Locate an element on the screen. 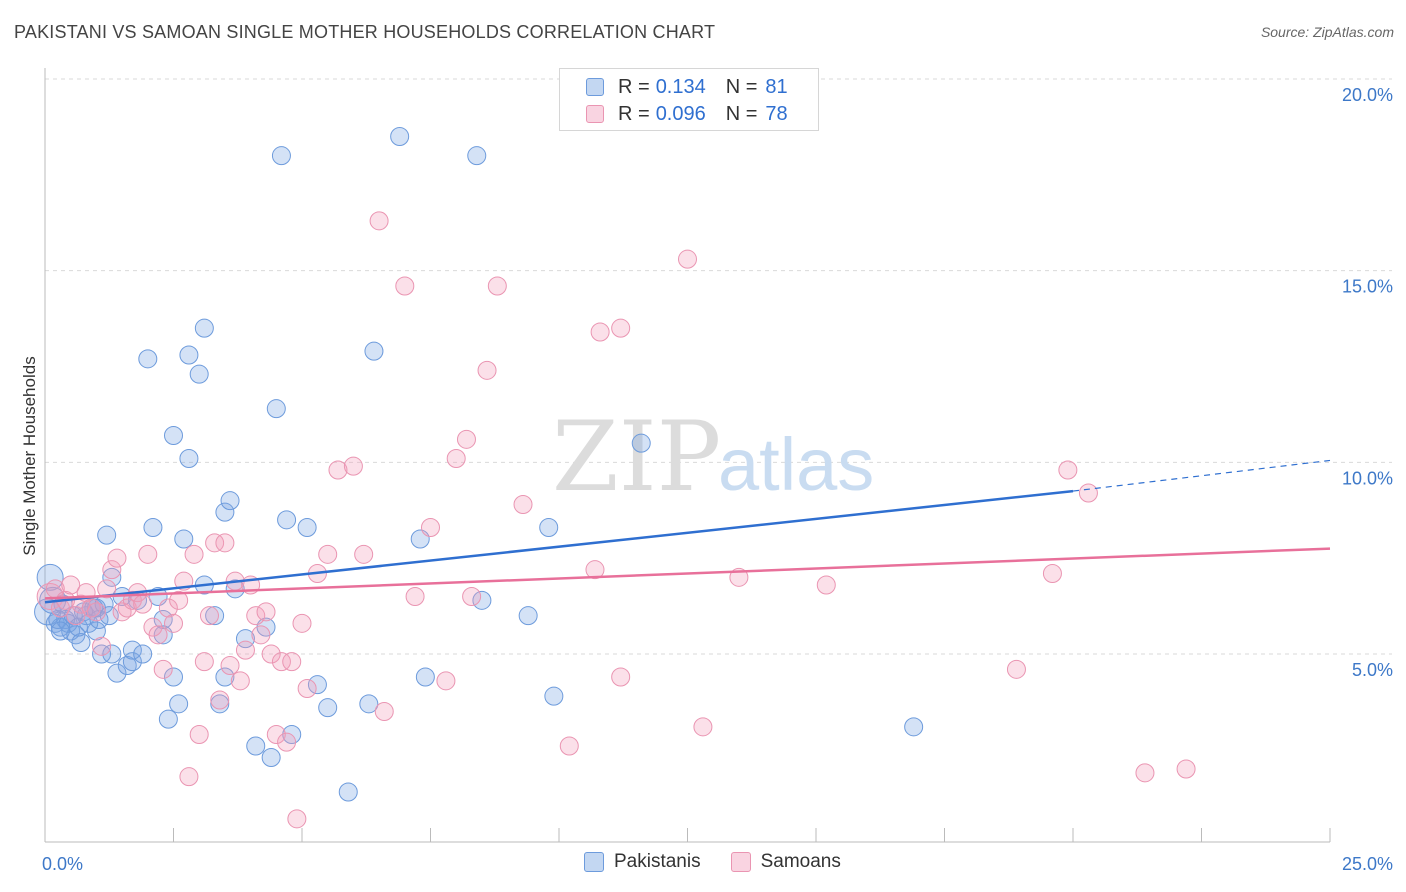 This screenshot has width=1406, height=892. y-tick-label: 20.0% is located at coordinates (1367, 95).